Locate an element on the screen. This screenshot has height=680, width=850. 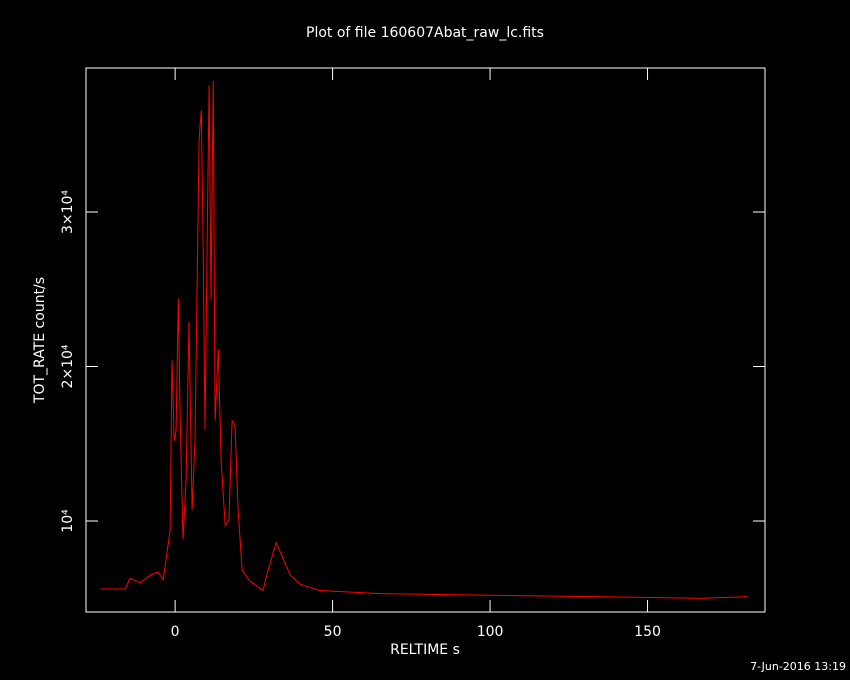
y-tick-label: 2×10⁴ is located at coordinates (68, 366).